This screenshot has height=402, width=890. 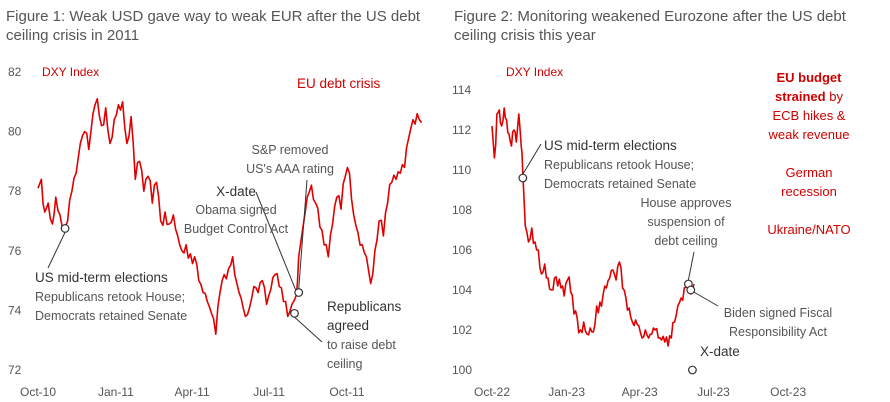 What do you see at coordinates (15, 251) in the screenshot?
I see `y-tick-label: 76` at bounding box center [15, 251].